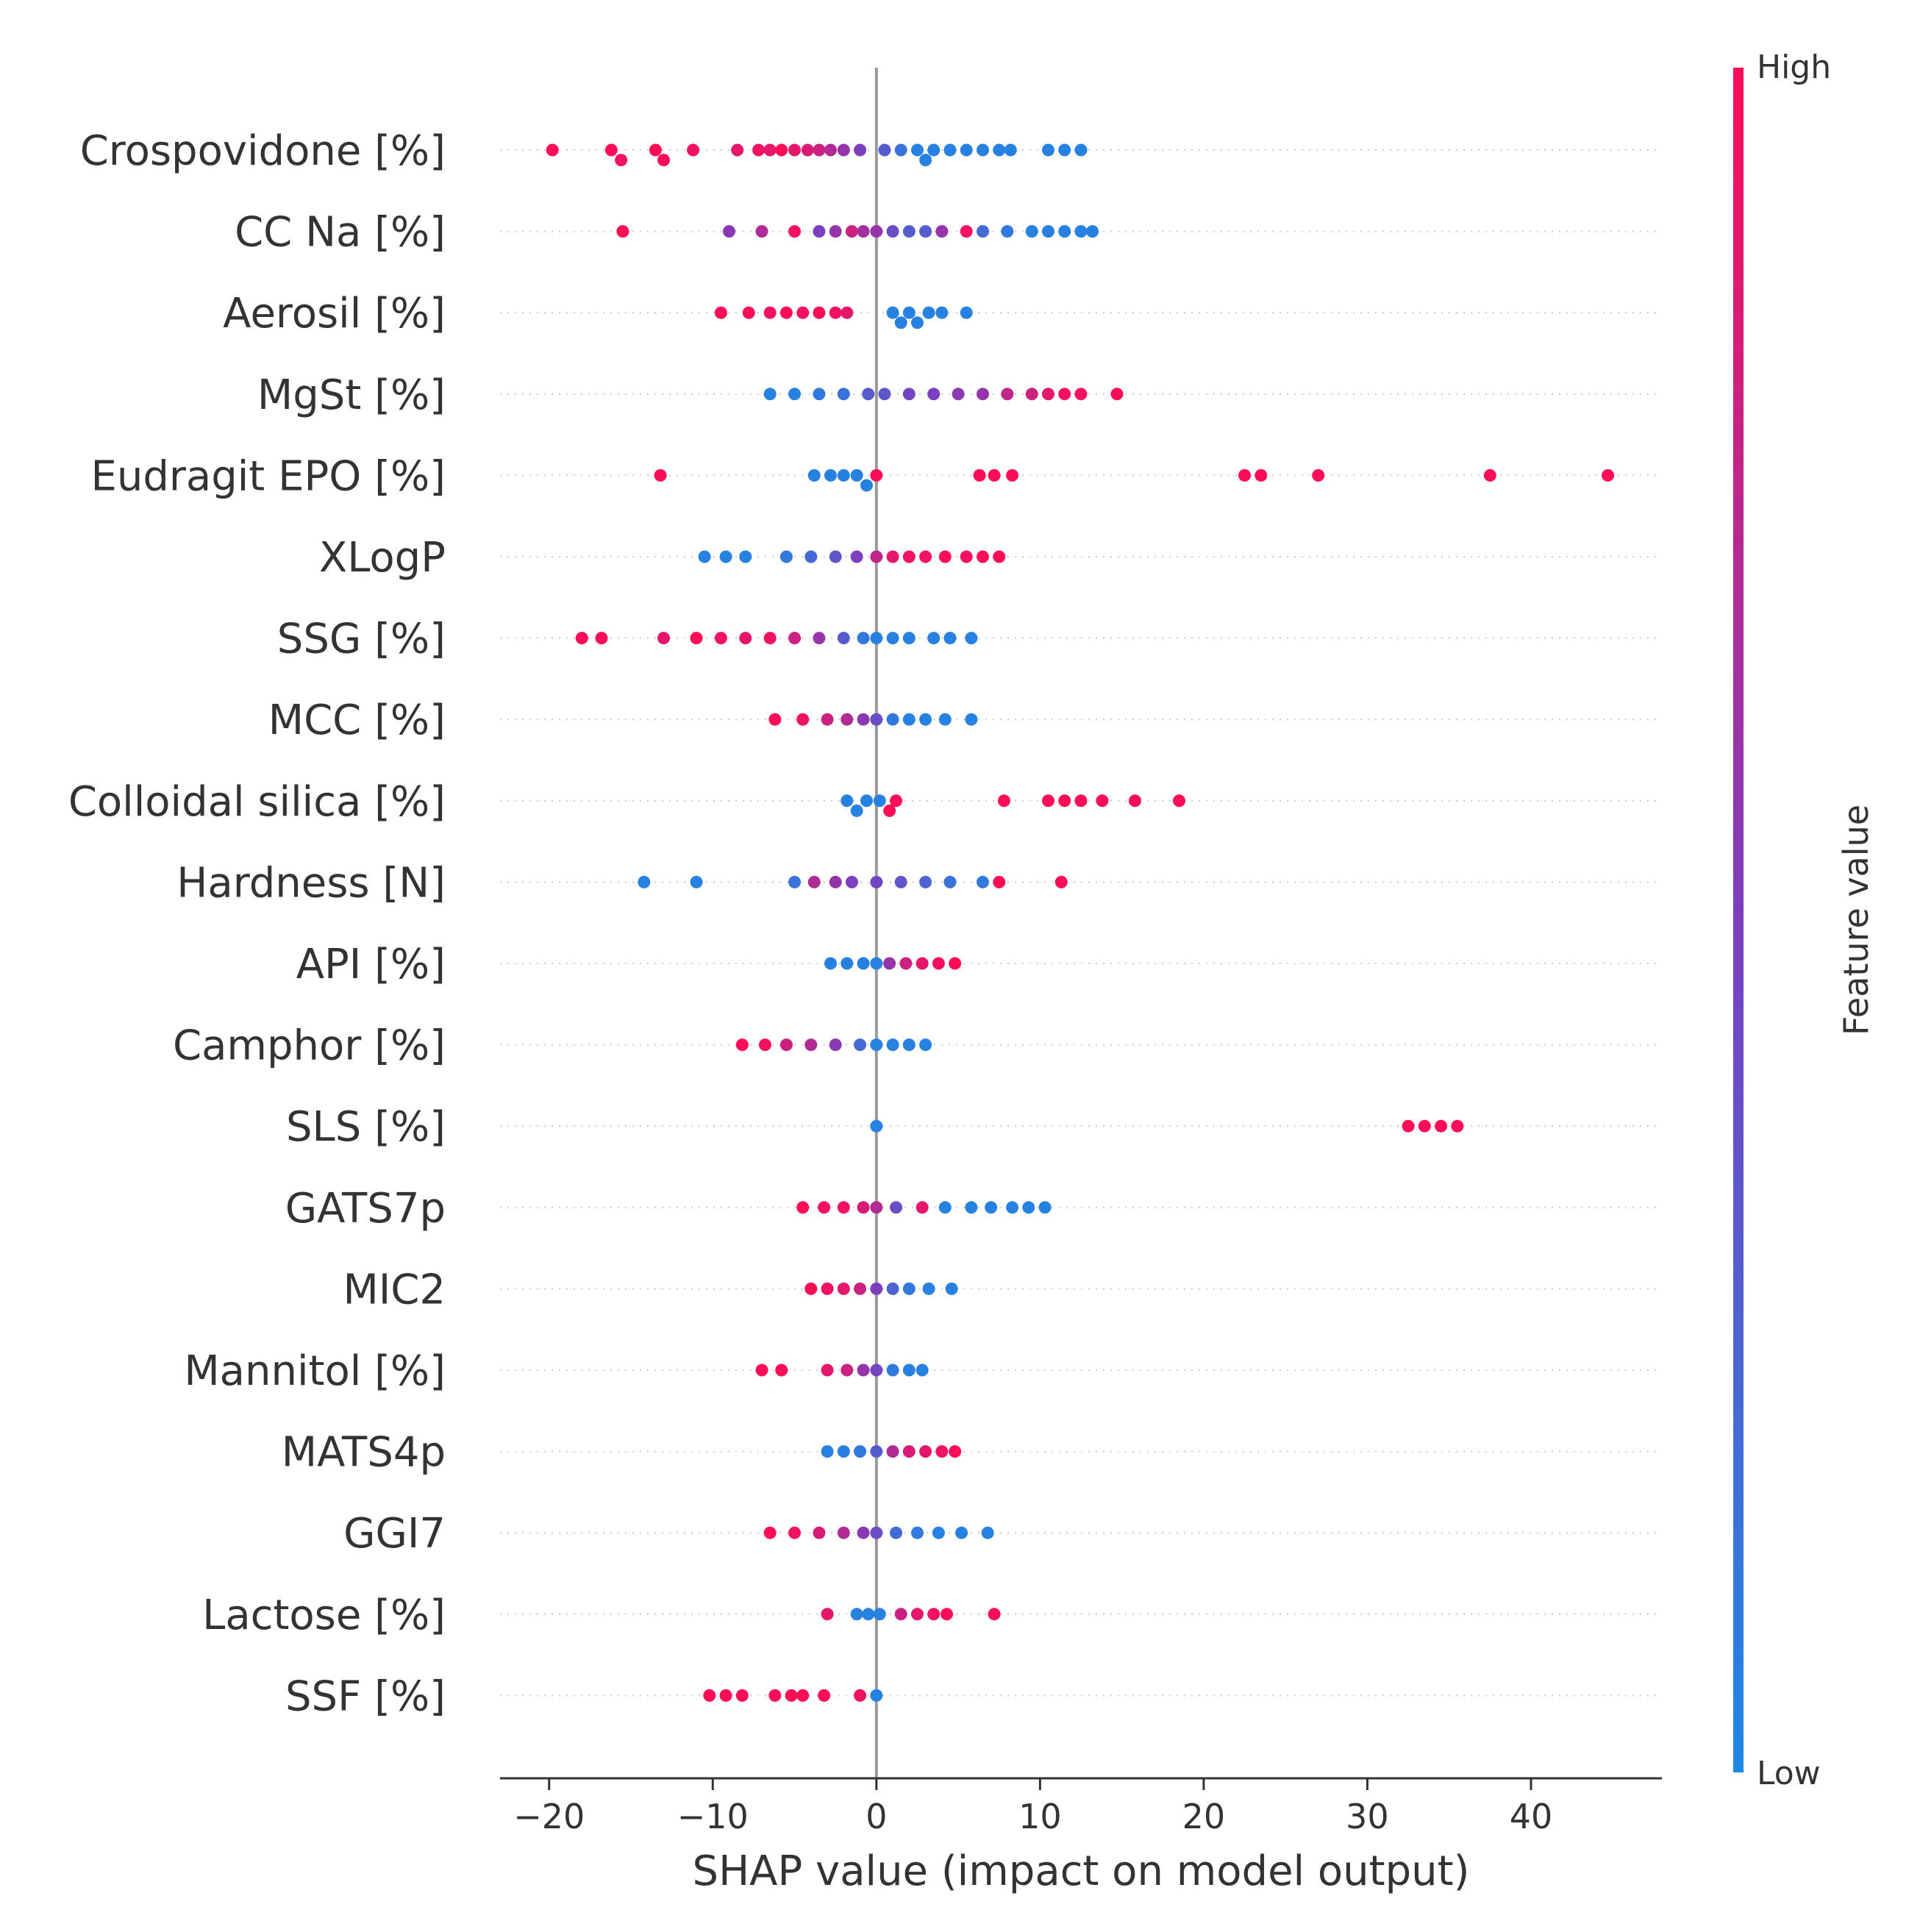 The image size is (1920, 1932). I want to click on x-tick-label: −20, so click(549, 1816).